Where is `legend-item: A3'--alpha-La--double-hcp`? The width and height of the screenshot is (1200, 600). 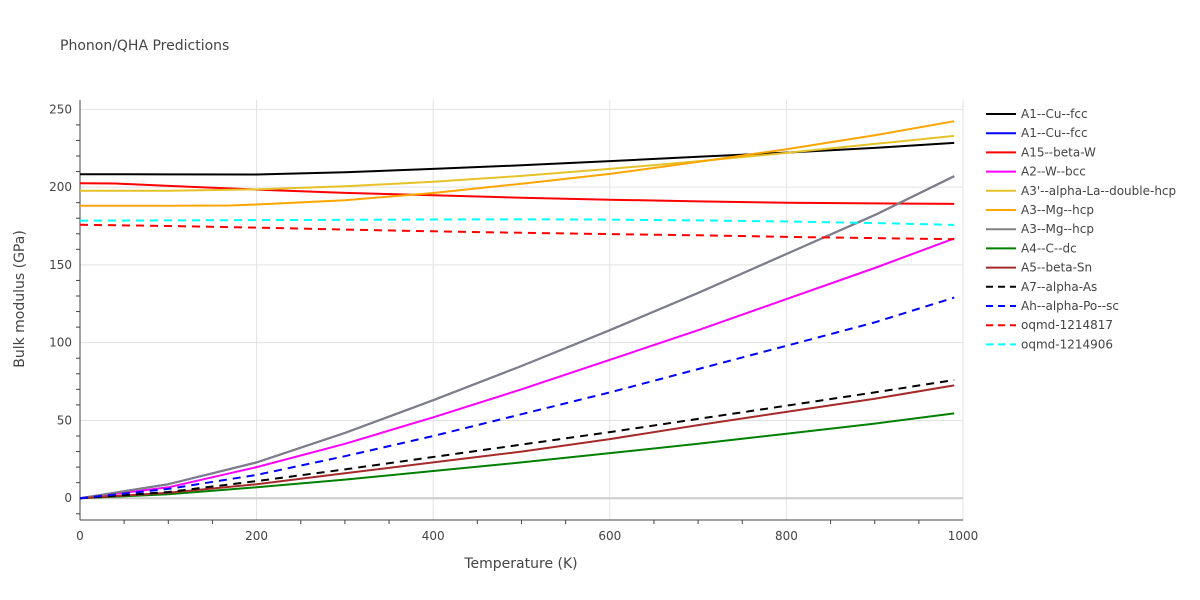
legend-item: A3'--alpha-La--double-hcp is located at coordinates (1081, 191).